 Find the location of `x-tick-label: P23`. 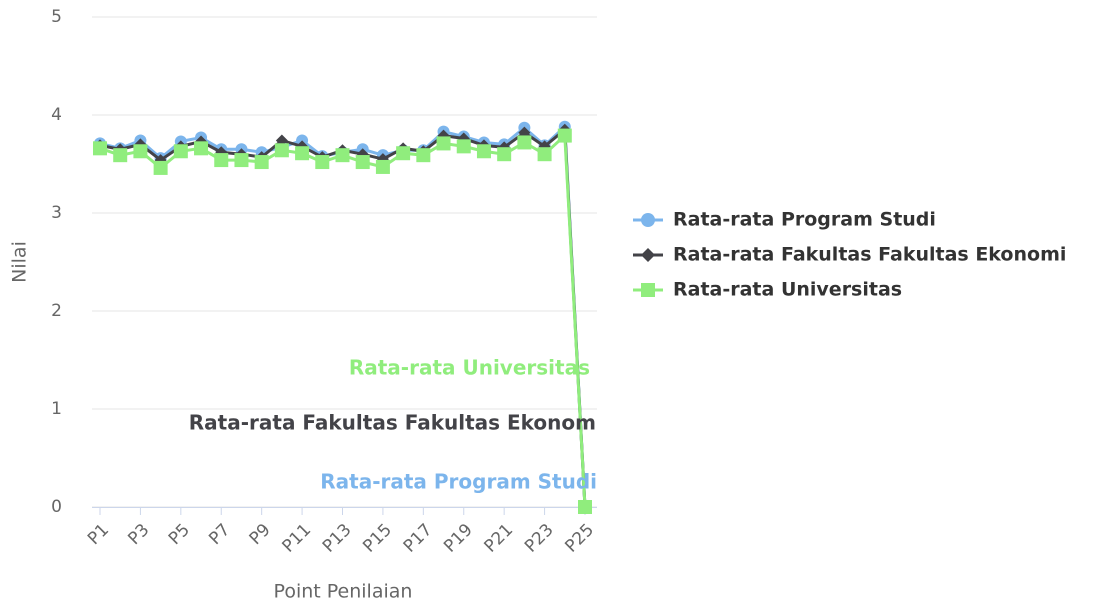

x-tick-label: P23 is located at coordinates (539, 538).